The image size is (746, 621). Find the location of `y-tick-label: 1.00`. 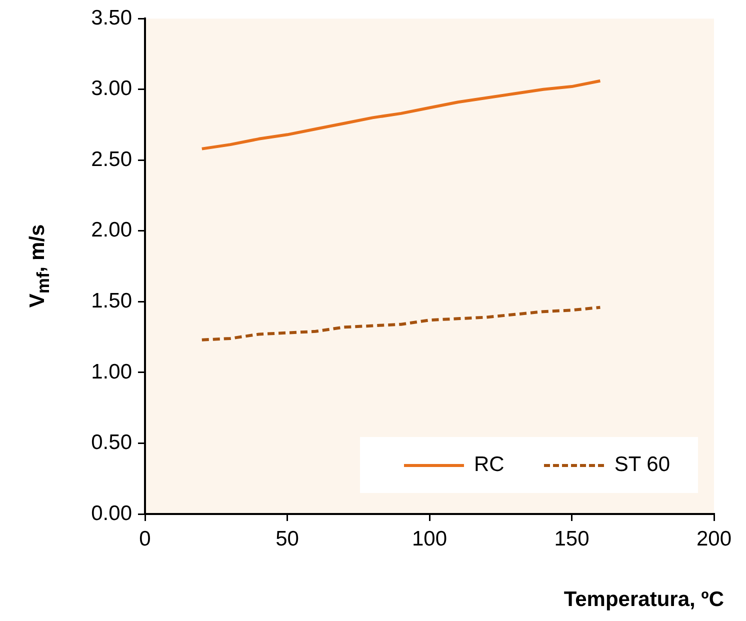

y-tick-label: 1.00 is located at coordinates (111, 372).